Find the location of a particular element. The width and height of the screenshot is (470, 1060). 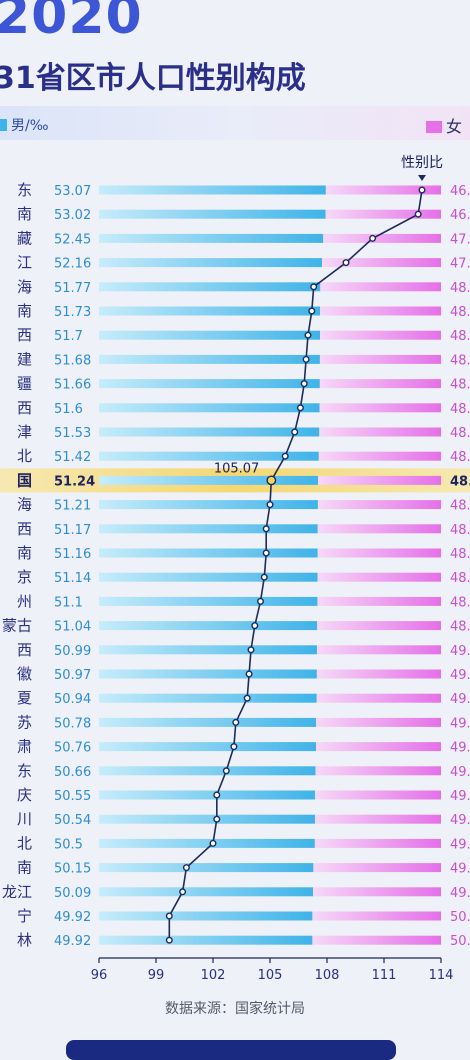

male-value-label: 51.66 is located at coordinates (72, 385).